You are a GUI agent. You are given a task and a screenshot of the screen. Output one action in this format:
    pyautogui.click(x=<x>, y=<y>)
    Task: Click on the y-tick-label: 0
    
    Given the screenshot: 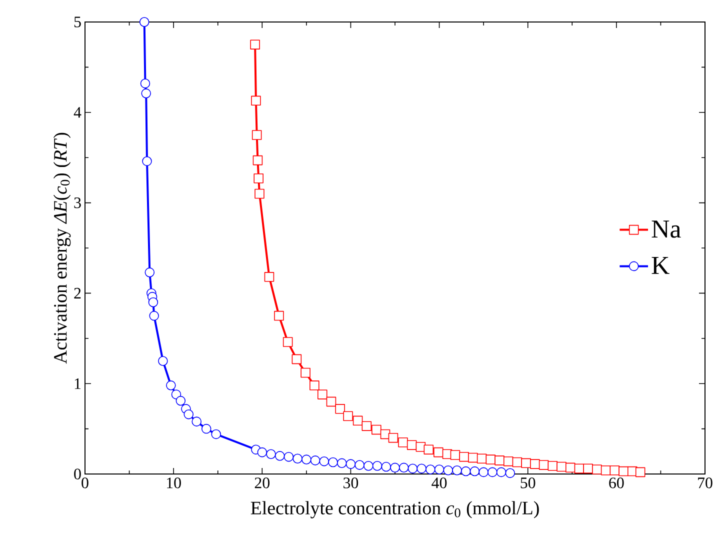 What is the action you would take?
    pyautogui.click(x=77, y=474)
    